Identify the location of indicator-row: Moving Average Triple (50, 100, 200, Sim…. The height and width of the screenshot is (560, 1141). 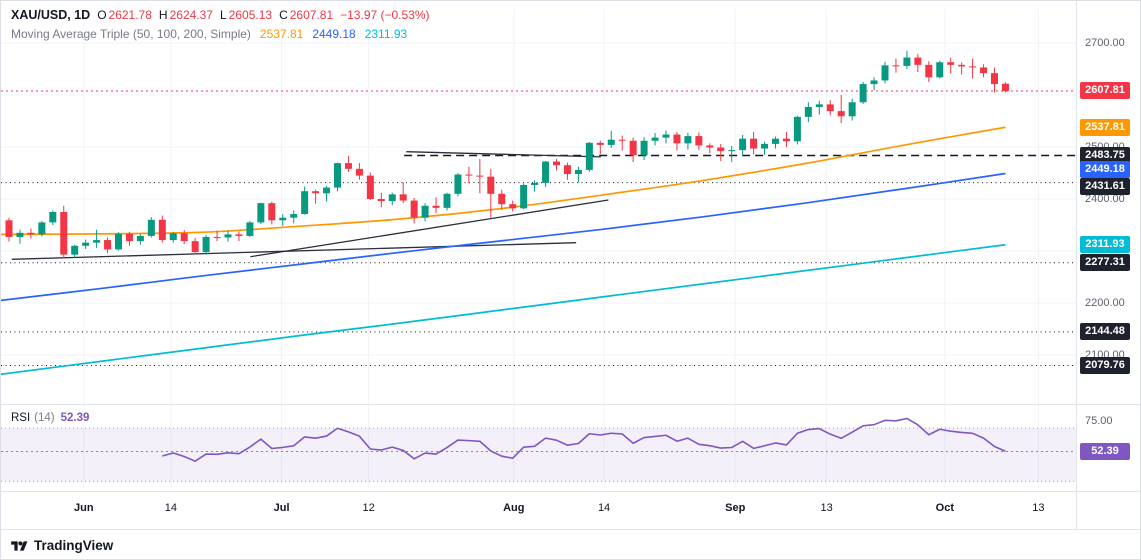
(220, 34).